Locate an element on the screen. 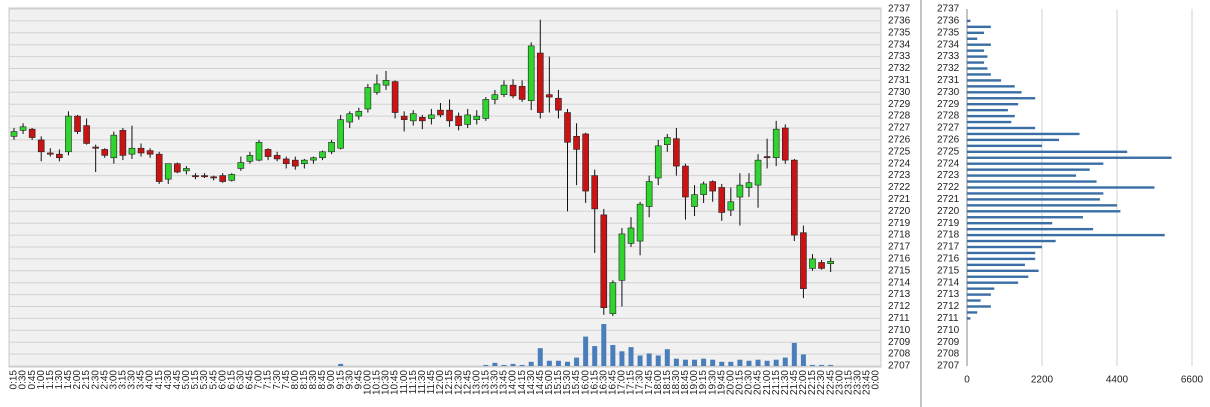 Image resolution: width=1210 pixels, height=407 pixels. x-tick-label: 11:30 is located at coordinates (422, 382).